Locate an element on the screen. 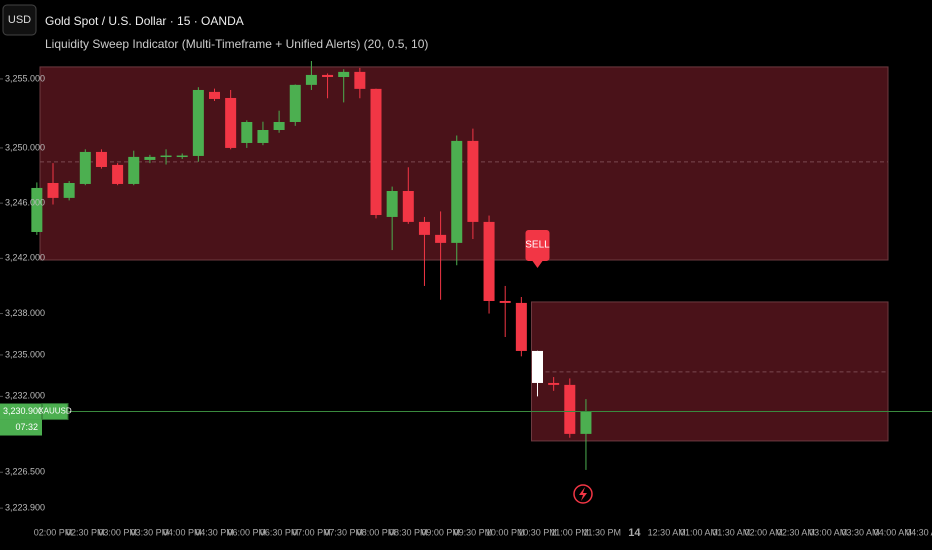  y-tick-label: 3,226.500 is located at coordinates (25, 472).